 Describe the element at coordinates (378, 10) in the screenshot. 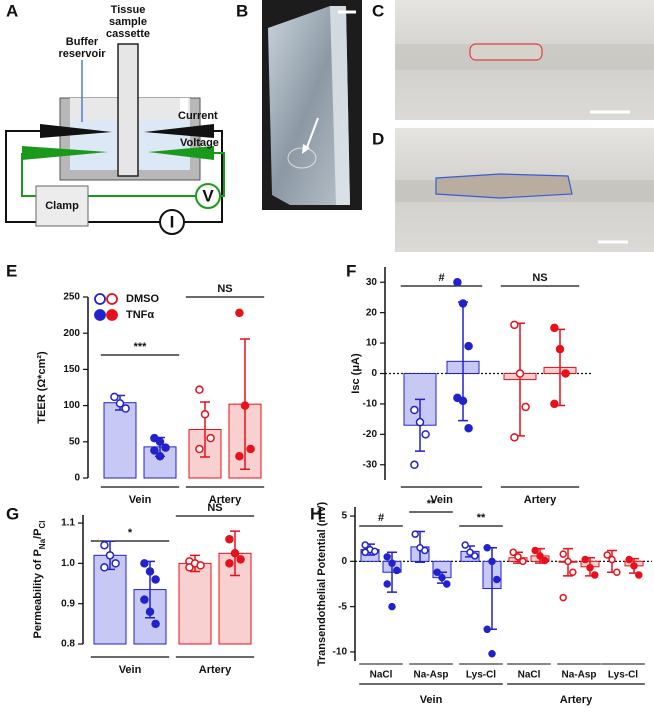

I see `panel-letter: C` at that location.